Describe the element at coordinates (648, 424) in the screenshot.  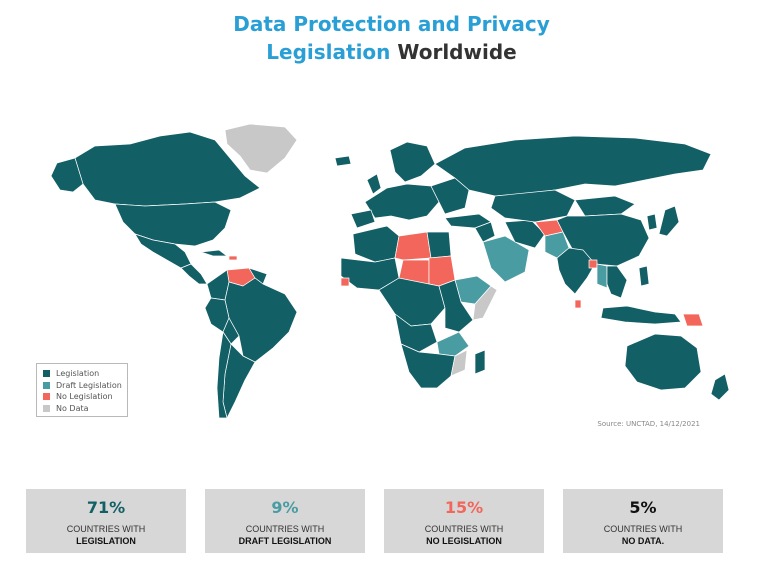
I see `source-note: Source: UNCTAD, 14/12/2021` at that location.